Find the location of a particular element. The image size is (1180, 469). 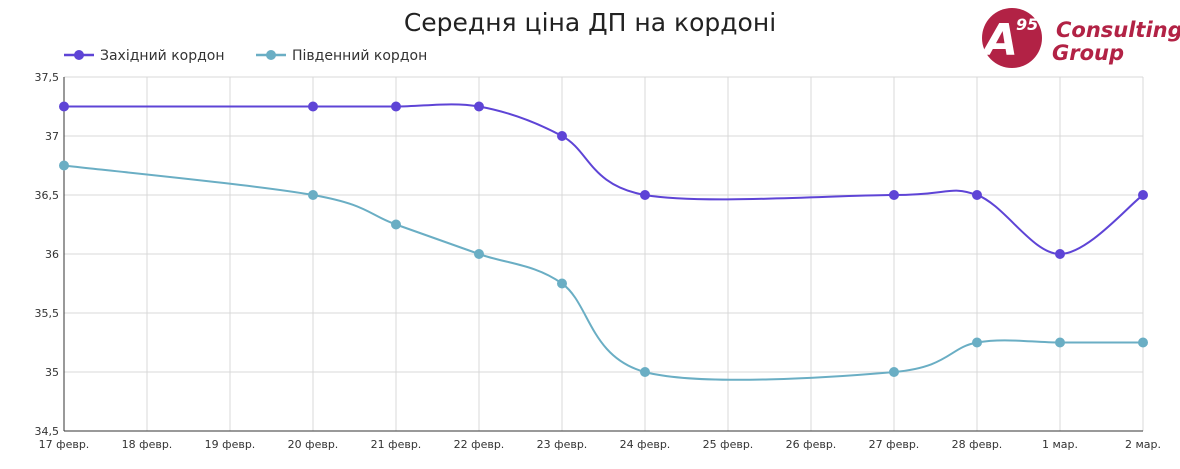

y-tick-label: 36,5 is located at coordinates (47, 195).